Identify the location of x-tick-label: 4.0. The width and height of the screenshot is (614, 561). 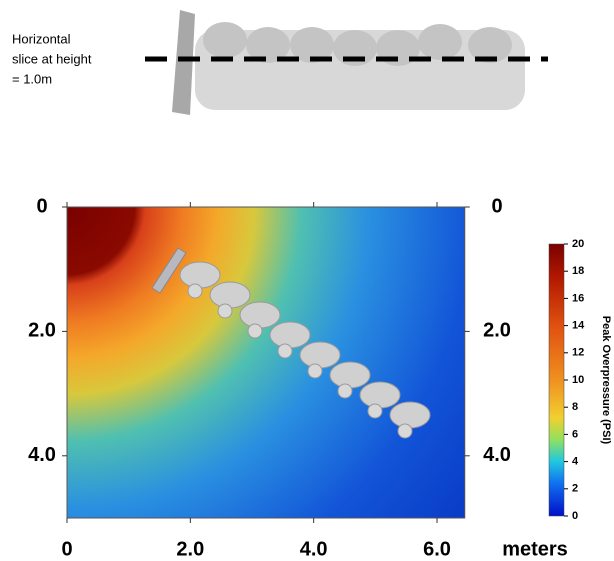
(314, 549).